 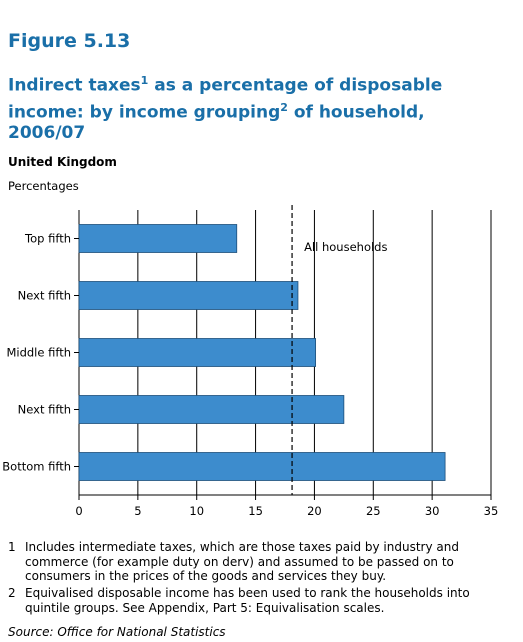 What do you see at coordinates (69, 41) in the screenshot?
I see `figure-number: Figure 5.13` at bounding box center [69, 41].